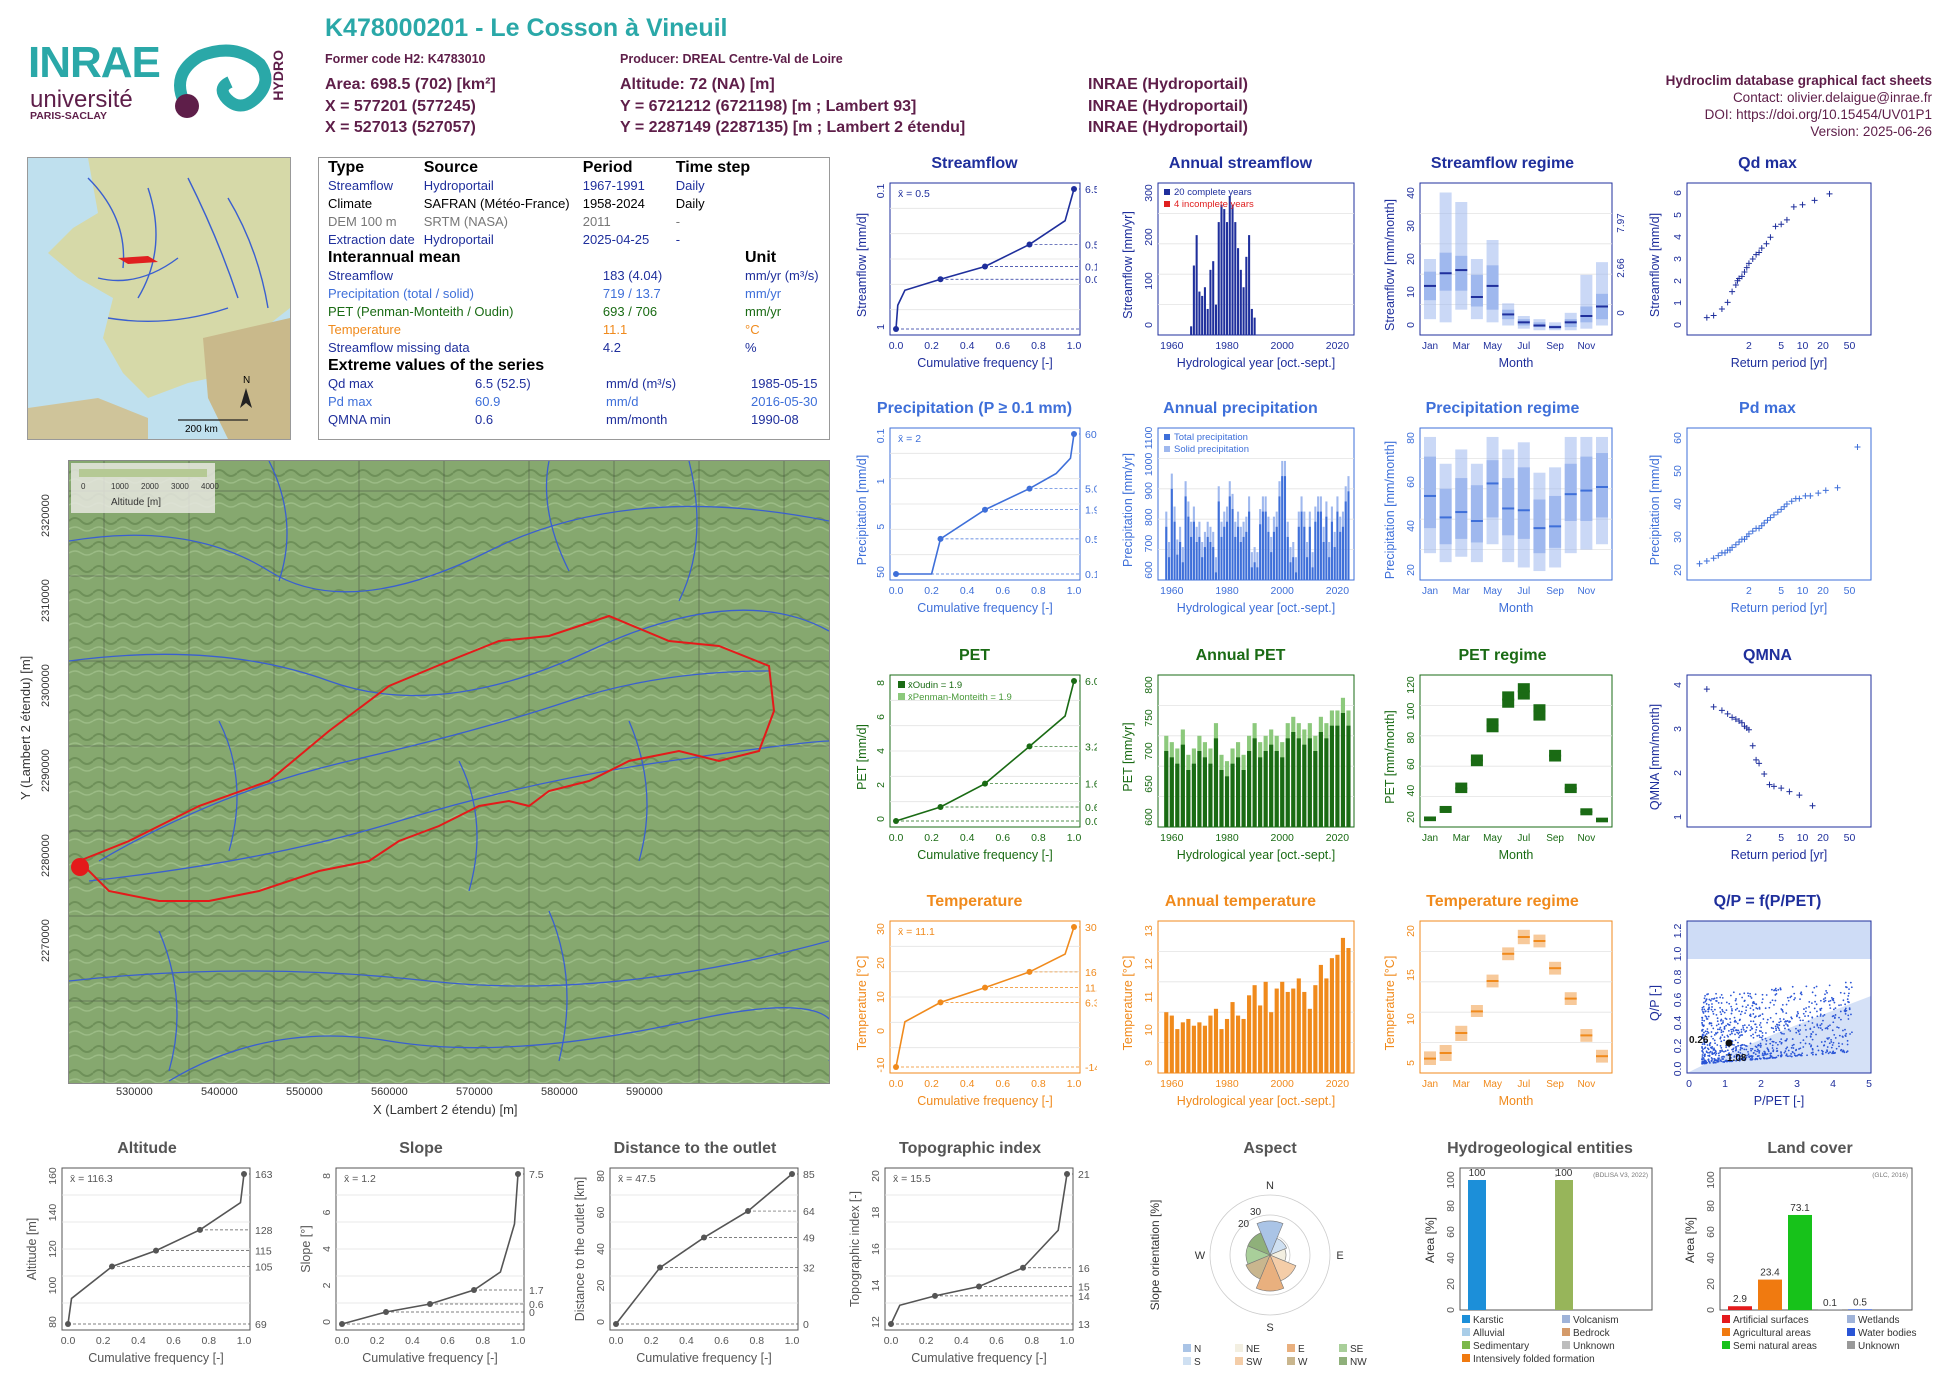  What do you see at coordinates (1128, 756) in the screenshot?
I see `y-axis-label: PET [mm/yr]` at bounding box center [1128, 756].